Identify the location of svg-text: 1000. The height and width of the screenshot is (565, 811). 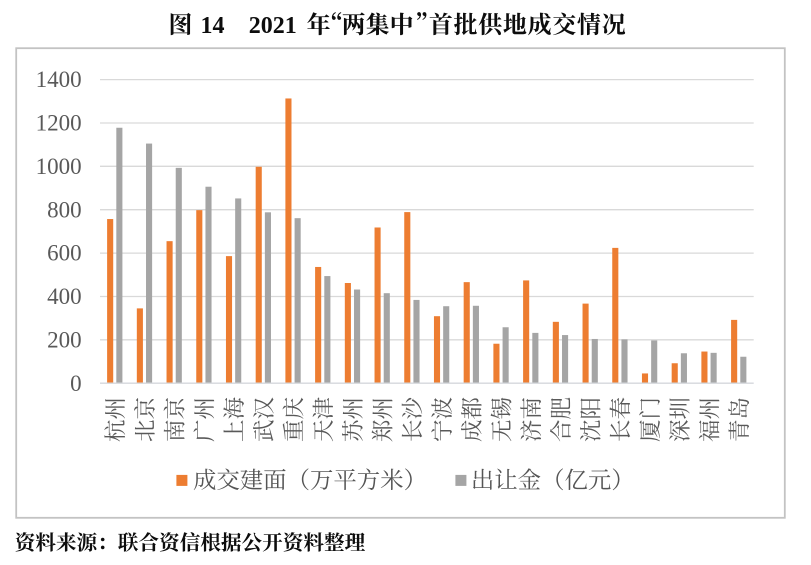
(59, 166).